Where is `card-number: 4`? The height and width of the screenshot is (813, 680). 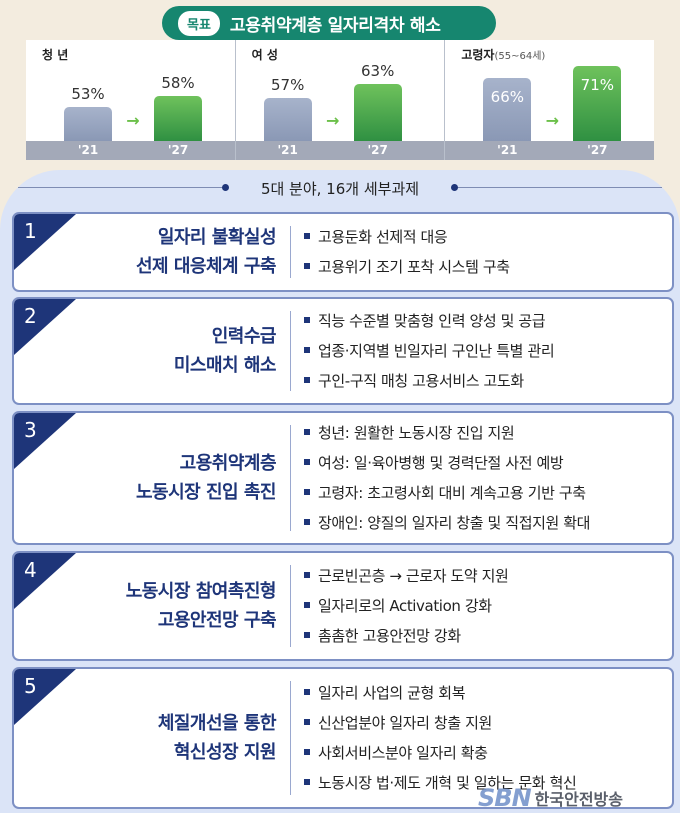
card-number: 4 is located at coordinates (30, 570).